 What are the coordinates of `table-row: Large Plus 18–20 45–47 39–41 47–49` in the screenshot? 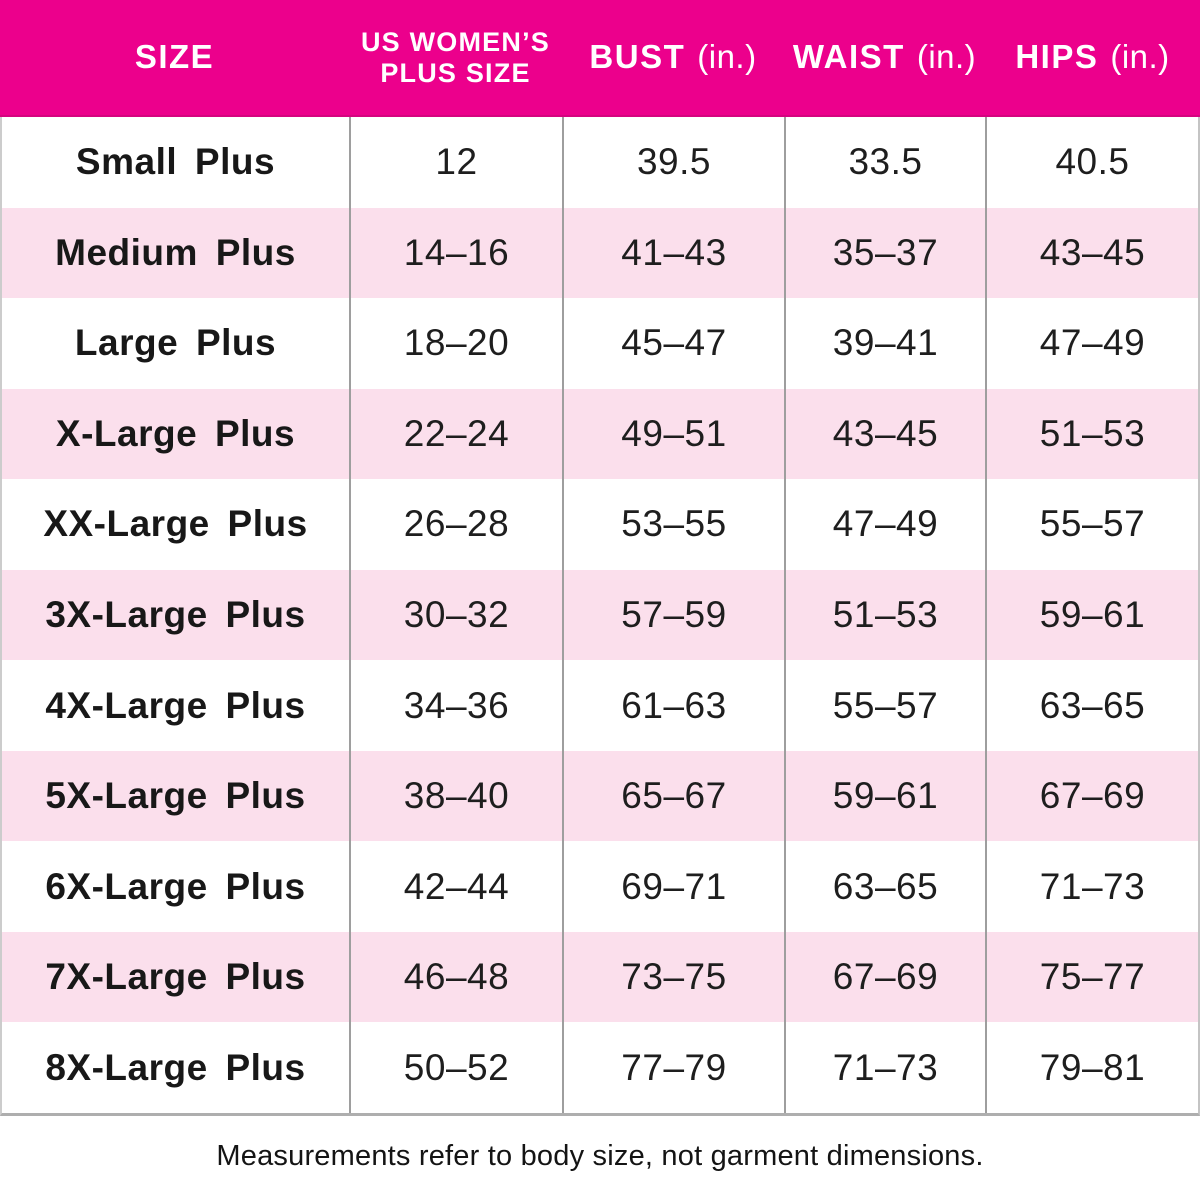 It's located at (600, 343).